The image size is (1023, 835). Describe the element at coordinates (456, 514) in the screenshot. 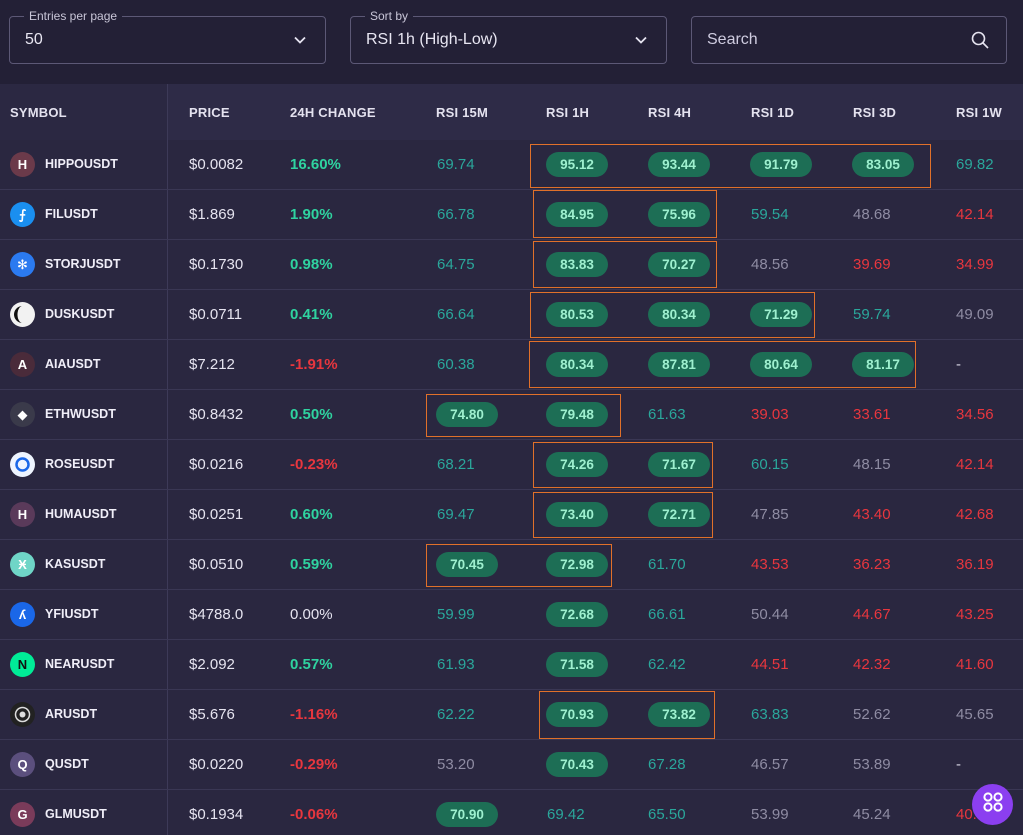

I see `rsi-cell: 69.47` at that location.